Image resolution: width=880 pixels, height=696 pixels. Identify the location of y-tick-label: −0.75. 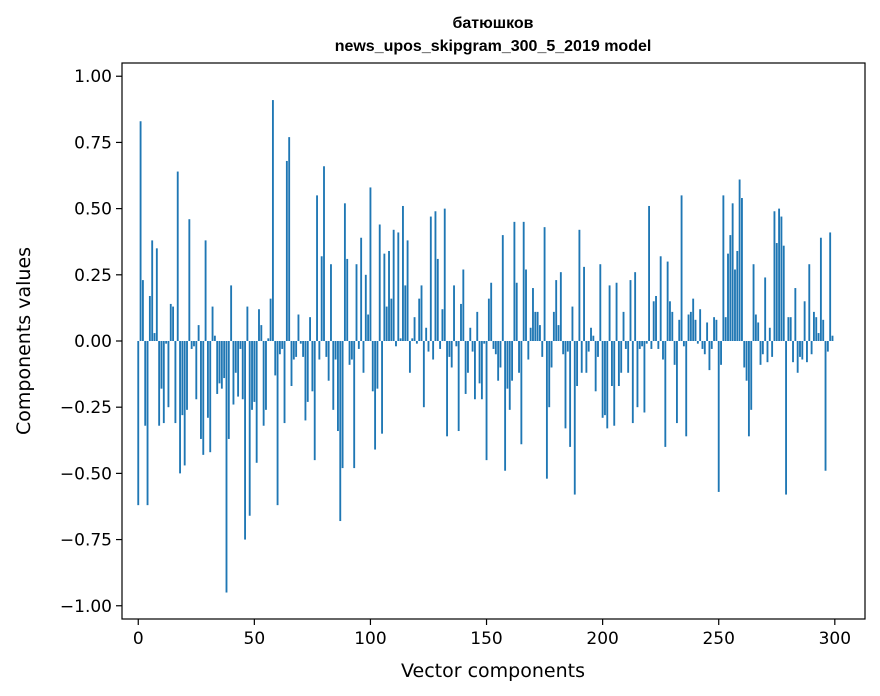
(86, 541).